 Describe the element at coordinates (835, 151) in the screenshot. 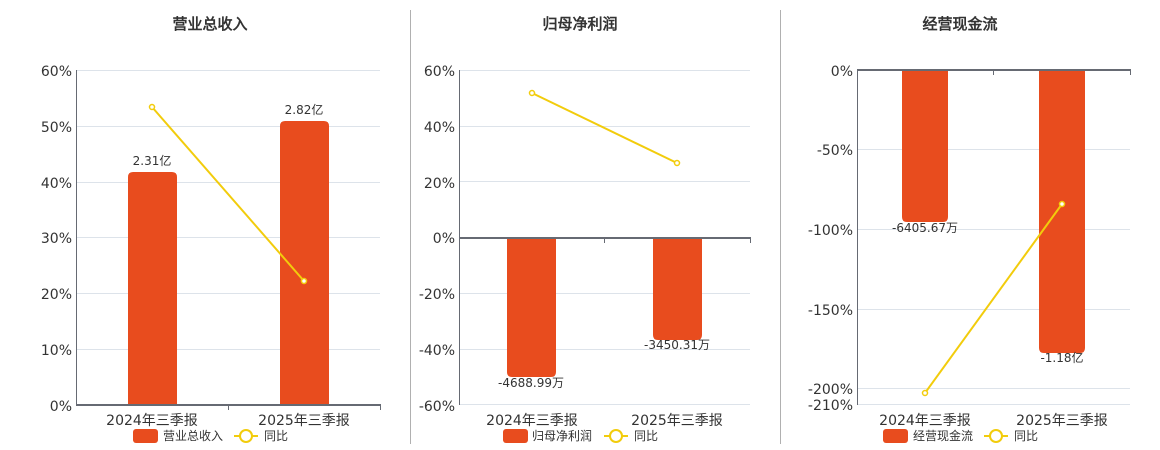

I see `svg-text: -50%` at that location.